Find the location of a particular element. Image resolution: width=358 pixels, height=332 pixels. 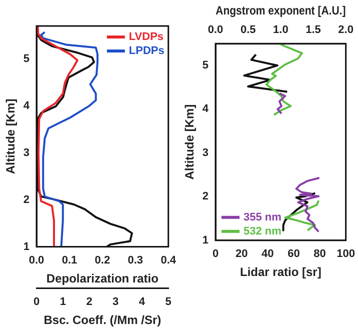

x-tick-label: 20 is located at coordinates (241, 254).